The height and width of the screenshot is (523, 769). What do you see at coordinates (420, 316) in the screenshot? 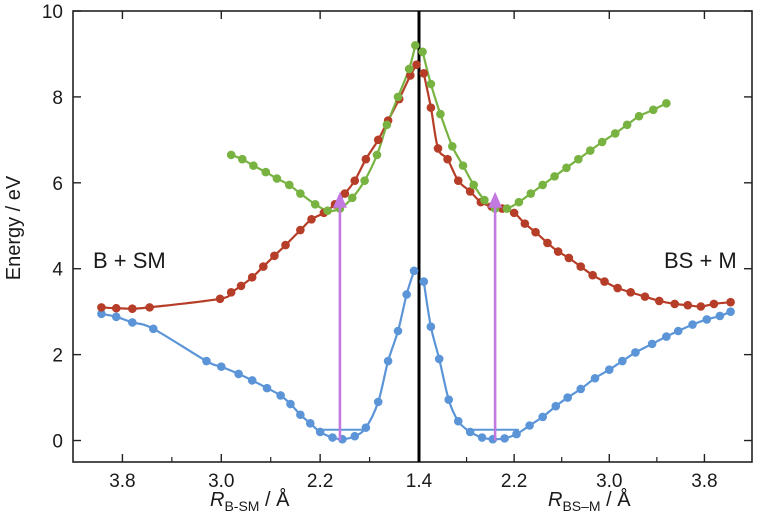
I see `excitation-arrows` at bounding box center [420, 316].